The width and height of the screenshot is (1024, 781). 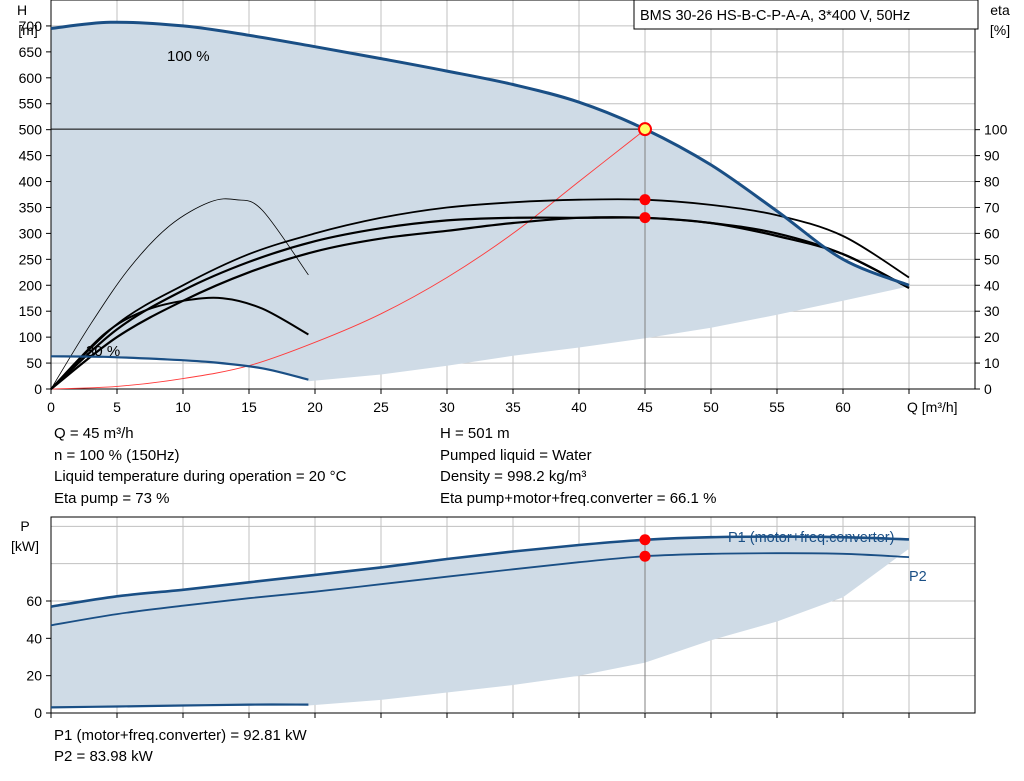 What do you see at coordinates (34, 363) in the screenshot?
I see `y-tick-label: 50` at bounding box center [34, 363].